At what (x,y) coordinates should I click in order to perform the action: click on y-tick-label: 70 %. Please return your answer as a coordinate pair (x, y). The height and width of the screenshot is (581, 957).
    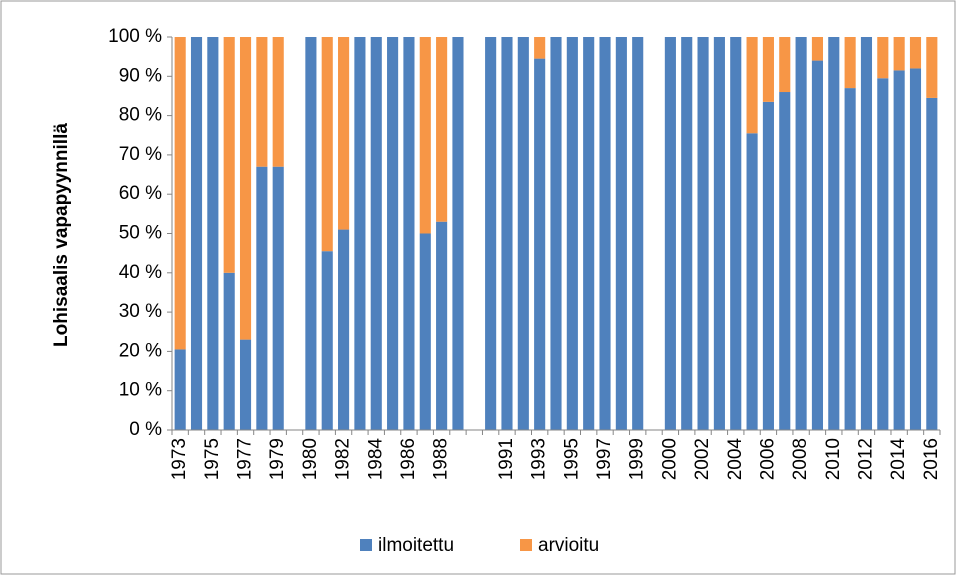
    Looking at the image, I should click on (140, 154).